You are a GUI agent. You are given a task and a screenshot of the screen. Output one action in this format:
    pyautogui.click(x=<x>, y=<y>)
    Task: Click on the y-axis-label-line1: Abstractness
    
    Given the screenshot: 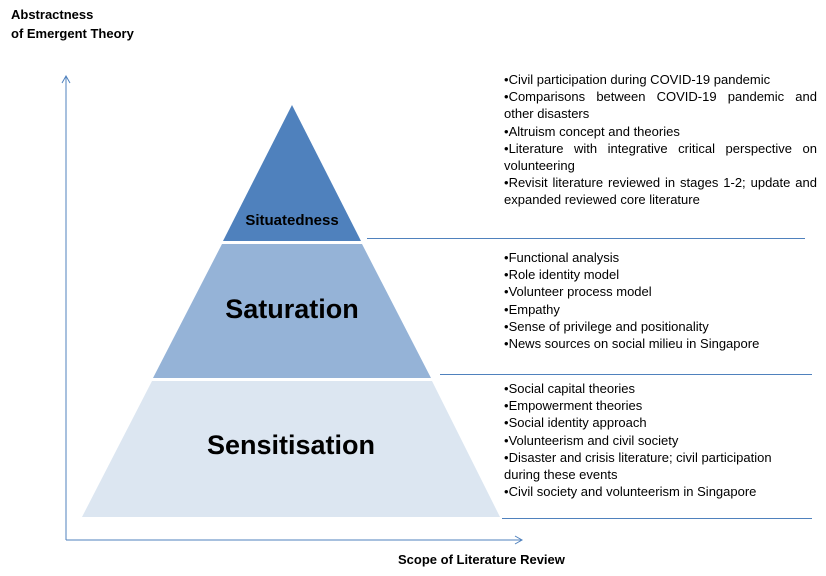 What is the action you would take?
    pyautogui.click(x=52, y=14)
    